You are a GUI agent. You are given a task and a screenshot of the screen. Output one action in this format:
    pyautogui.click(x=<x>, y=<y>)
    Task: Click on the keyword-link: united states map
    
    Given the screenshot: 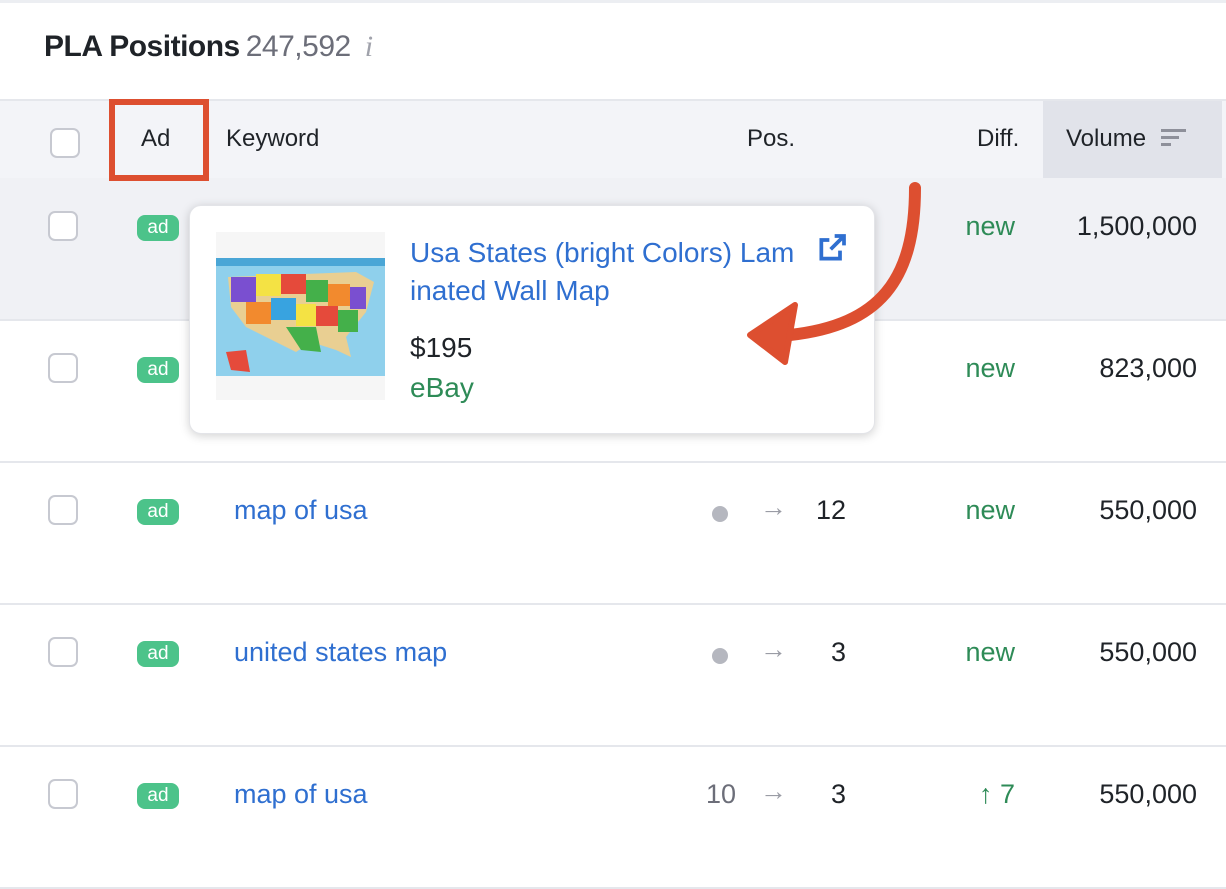 What is the action you would take?
    pyautogui.click(x=341, y=652)
    